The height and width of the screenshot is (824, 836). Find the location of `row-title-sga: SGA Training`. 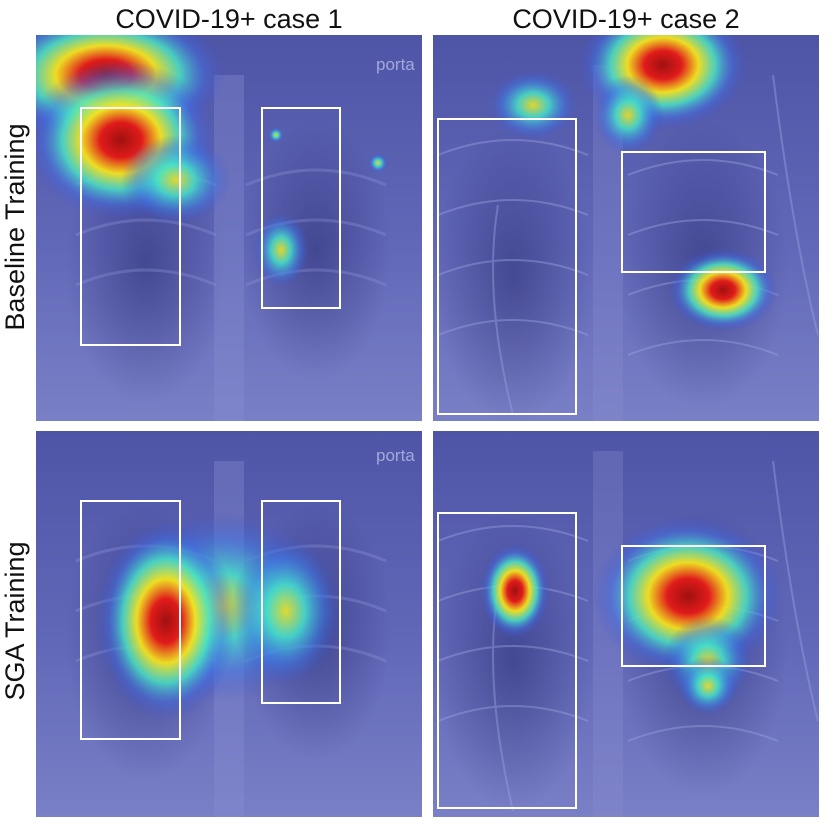

row-title-sga: SGA Training is located at coordinates (15, 621).